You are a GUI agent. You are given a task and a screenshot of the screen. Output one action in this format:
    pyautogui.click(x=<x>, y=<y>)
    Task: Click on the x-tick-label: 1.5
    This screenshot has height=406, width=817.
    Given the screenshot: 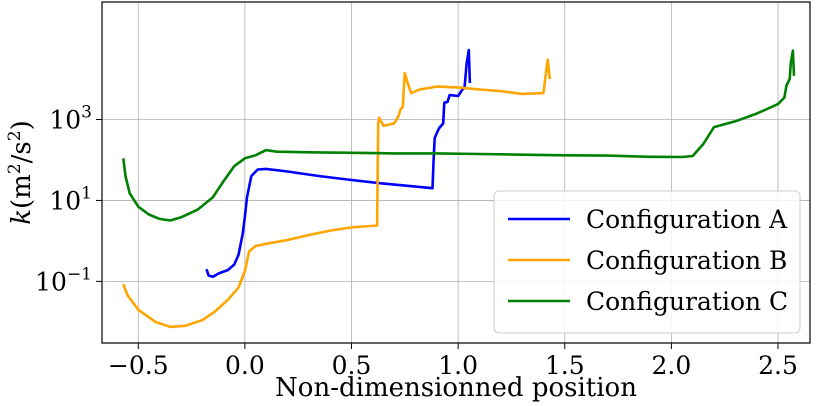 What is the action you would take?
    pyautogui.click(x=565, y=365)
    